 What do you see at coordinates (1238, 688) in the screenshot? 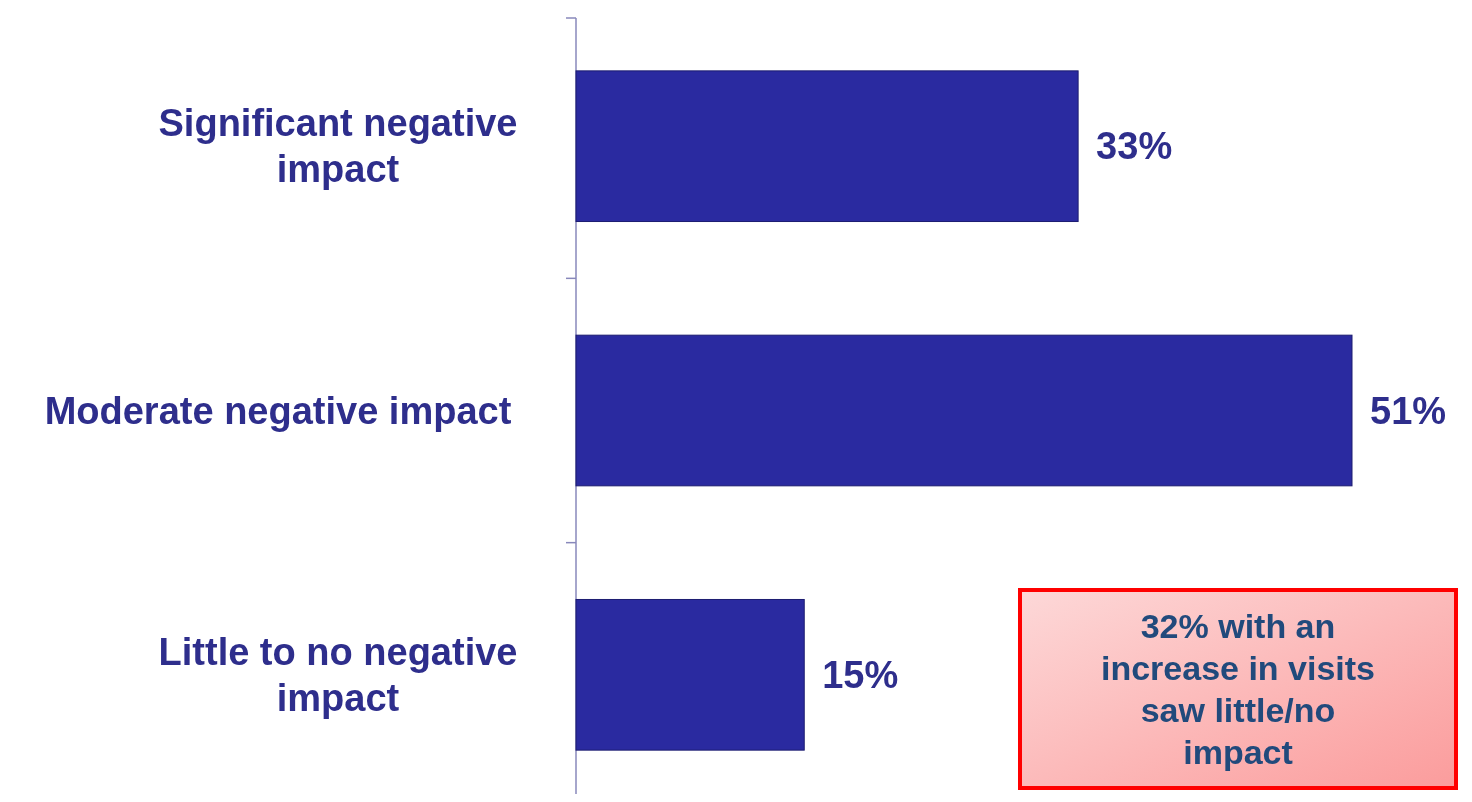
I see `annotation: 32% with an increase in visits saw little/no impact` at bounding box center [1238, 688].